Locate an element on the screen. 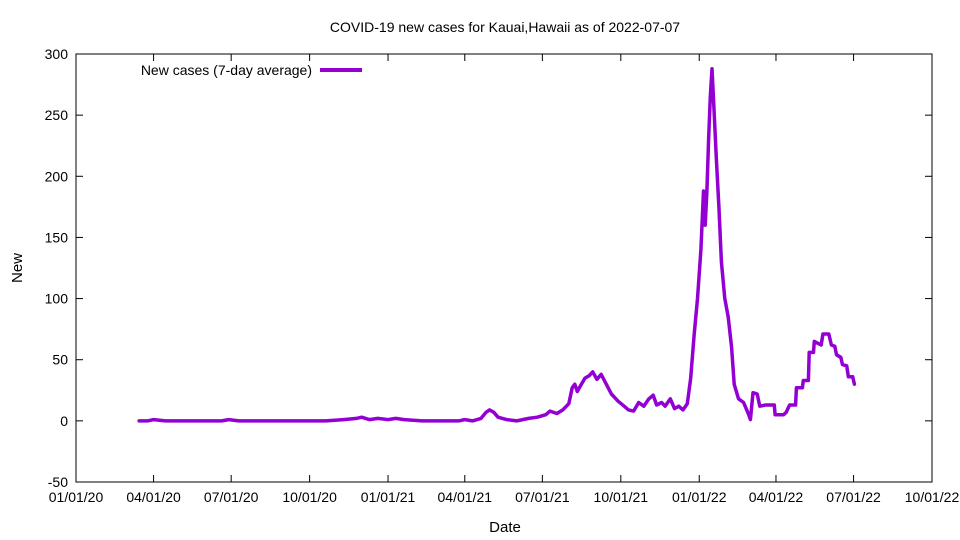 This screenshot has width=960, height=540. y-tick-label: 0 is located at coordinates (64, 421).